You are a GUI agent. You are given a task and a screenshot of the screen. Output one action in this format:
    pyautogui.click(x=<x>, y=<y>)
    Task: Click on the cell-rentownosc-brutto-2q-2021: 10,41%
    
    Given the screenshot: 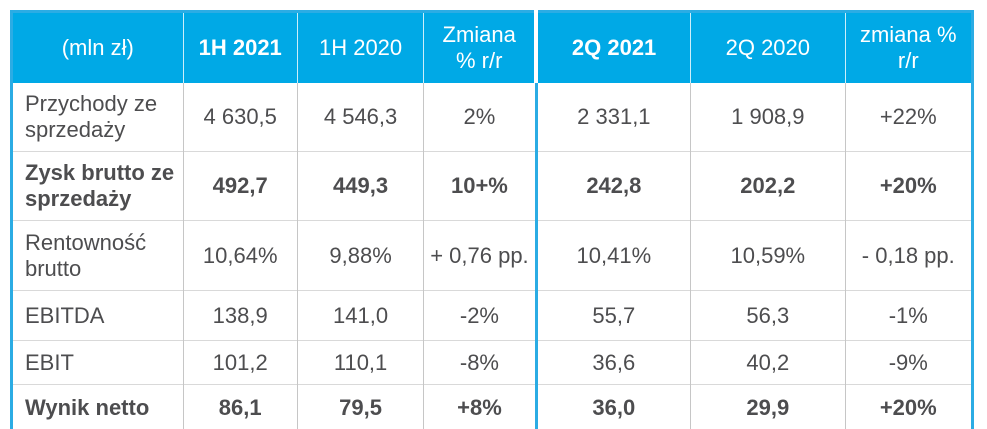 What is the action you would take?
    pyautogui.click(x=614, y=255)
    